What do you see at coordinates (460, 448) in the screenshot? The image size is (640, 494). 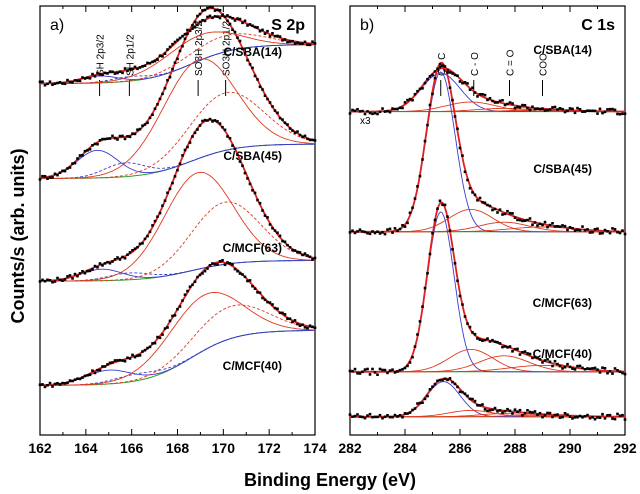 I see `x-tick-label: 286` at bounding box center [460, 448].